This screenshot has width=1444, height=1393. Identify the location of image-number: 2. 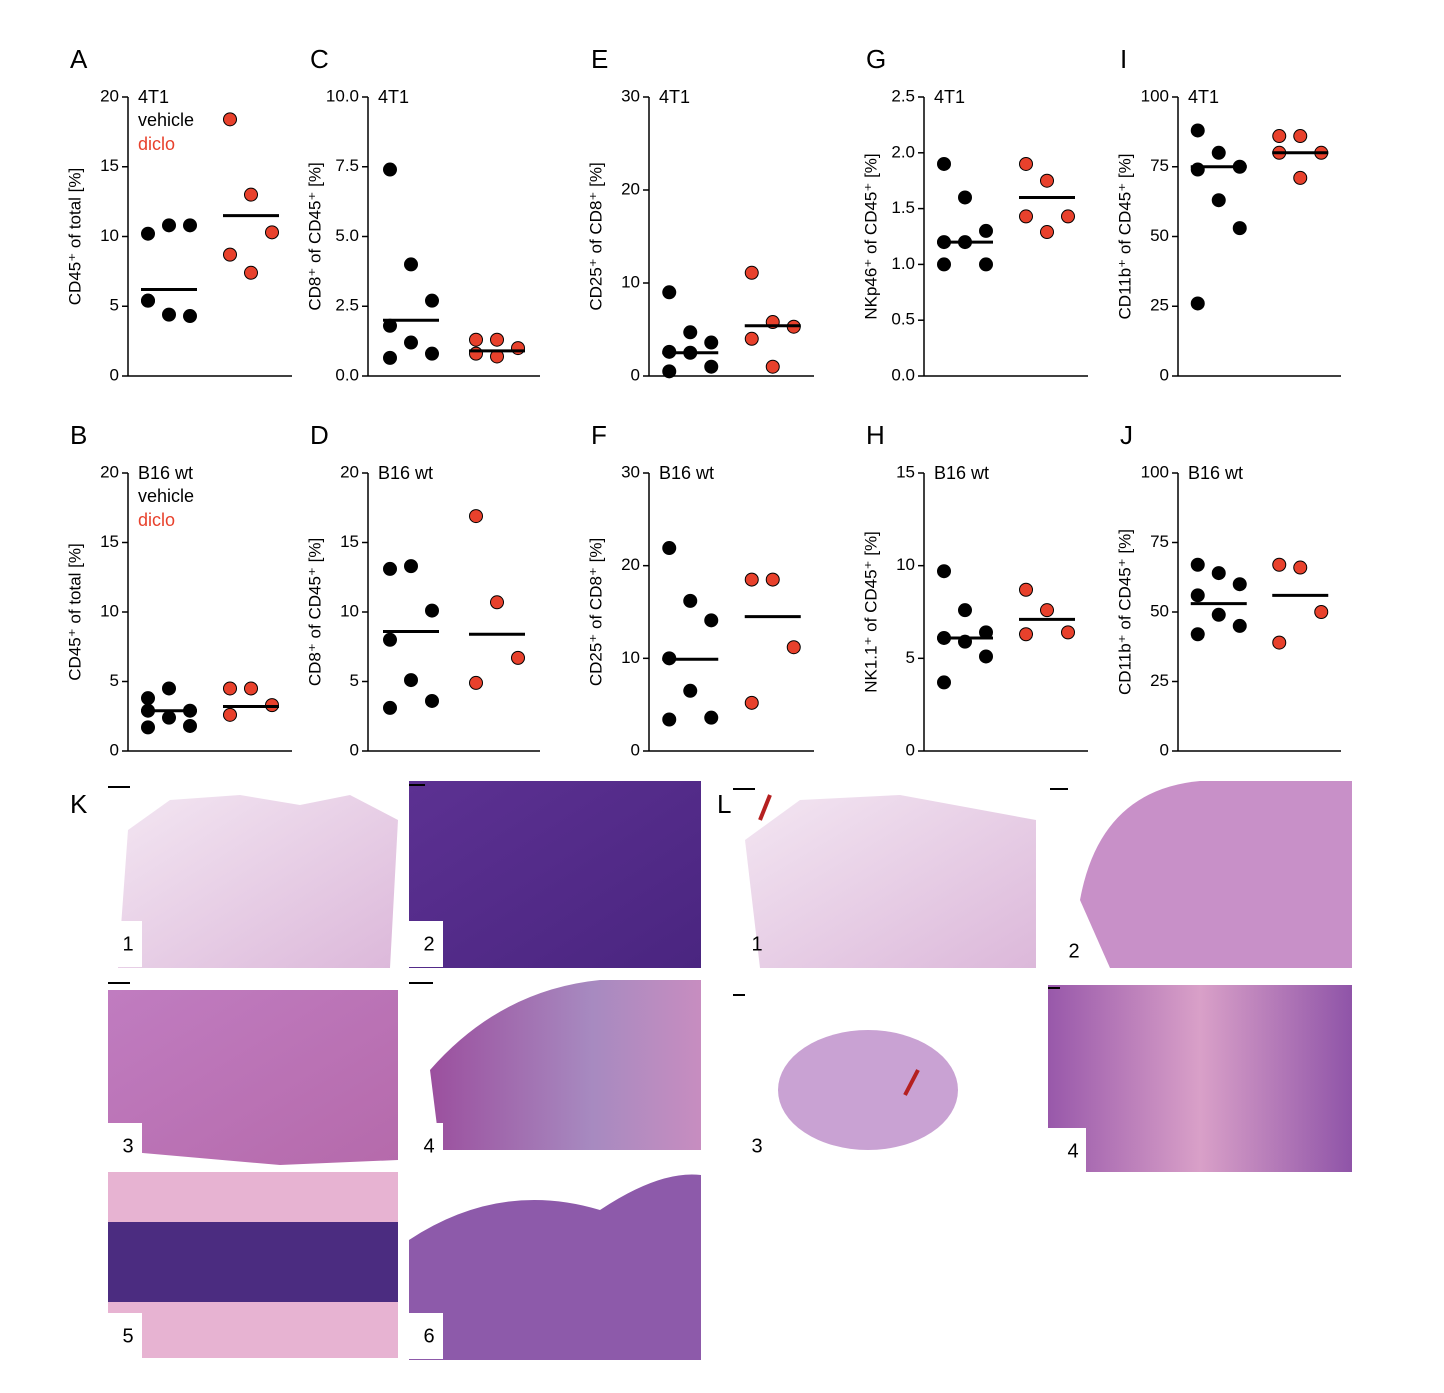
(1073, 951).